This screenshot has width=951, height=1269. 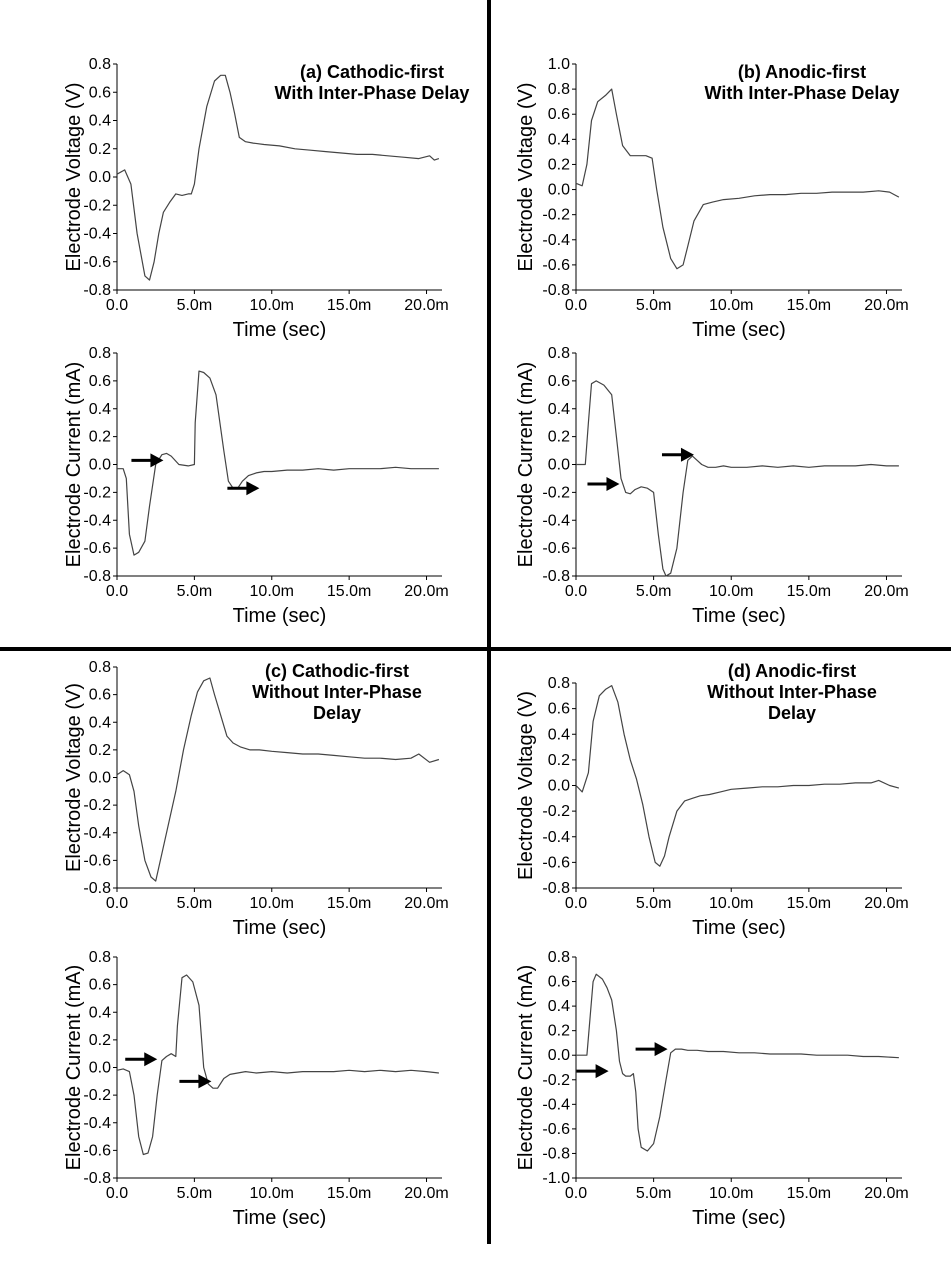 What do you see at coordinates (337, 713) in the screenshot?
I see `panel-title-line: Delay` at bounding box center [337, 713].